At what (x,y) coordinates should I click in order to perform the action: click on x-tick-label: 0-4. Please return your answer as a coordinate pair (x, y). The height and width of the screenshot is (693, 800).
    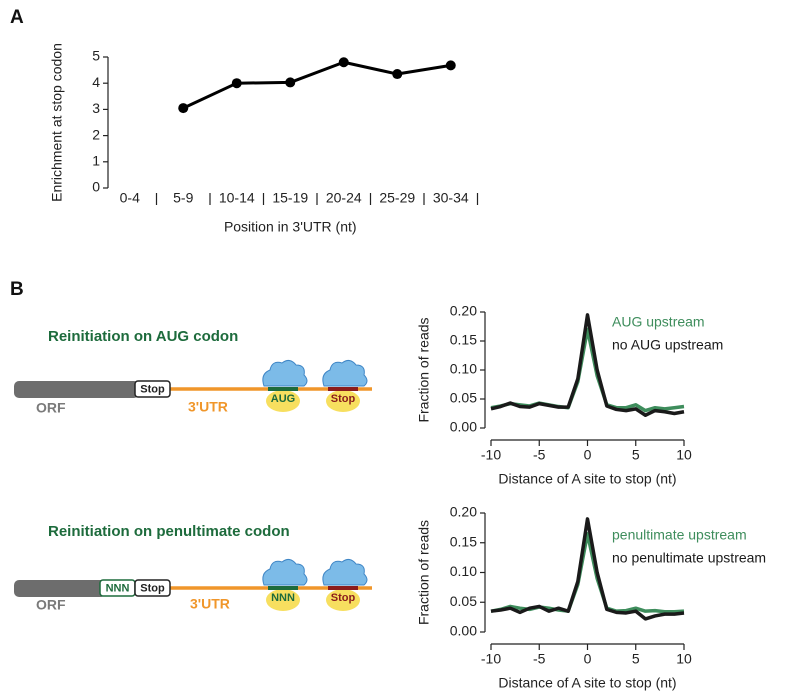
    Looking at the image, I should click on (130, 198).